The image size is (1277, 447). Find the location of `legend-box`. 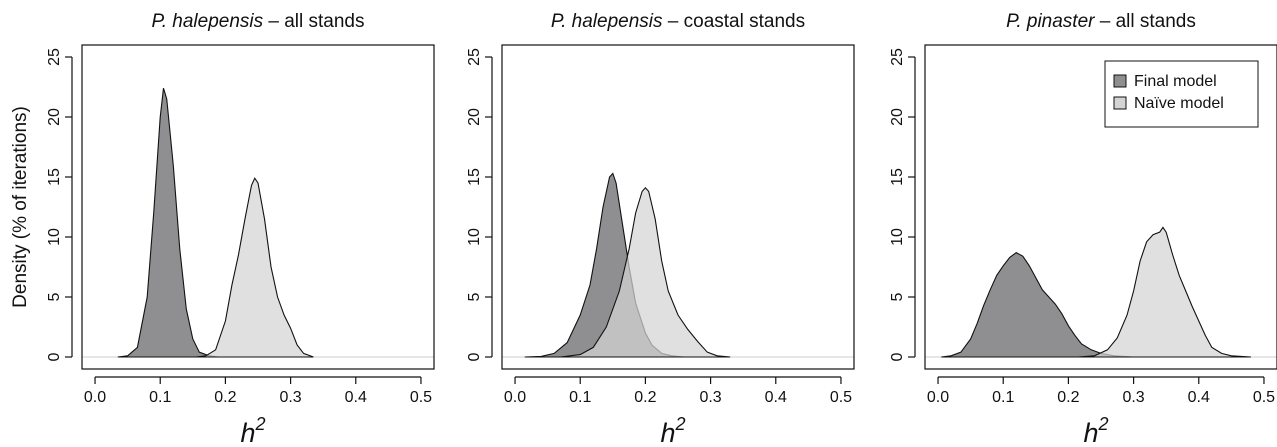

legend-box is located at coordinates (1181, 94).